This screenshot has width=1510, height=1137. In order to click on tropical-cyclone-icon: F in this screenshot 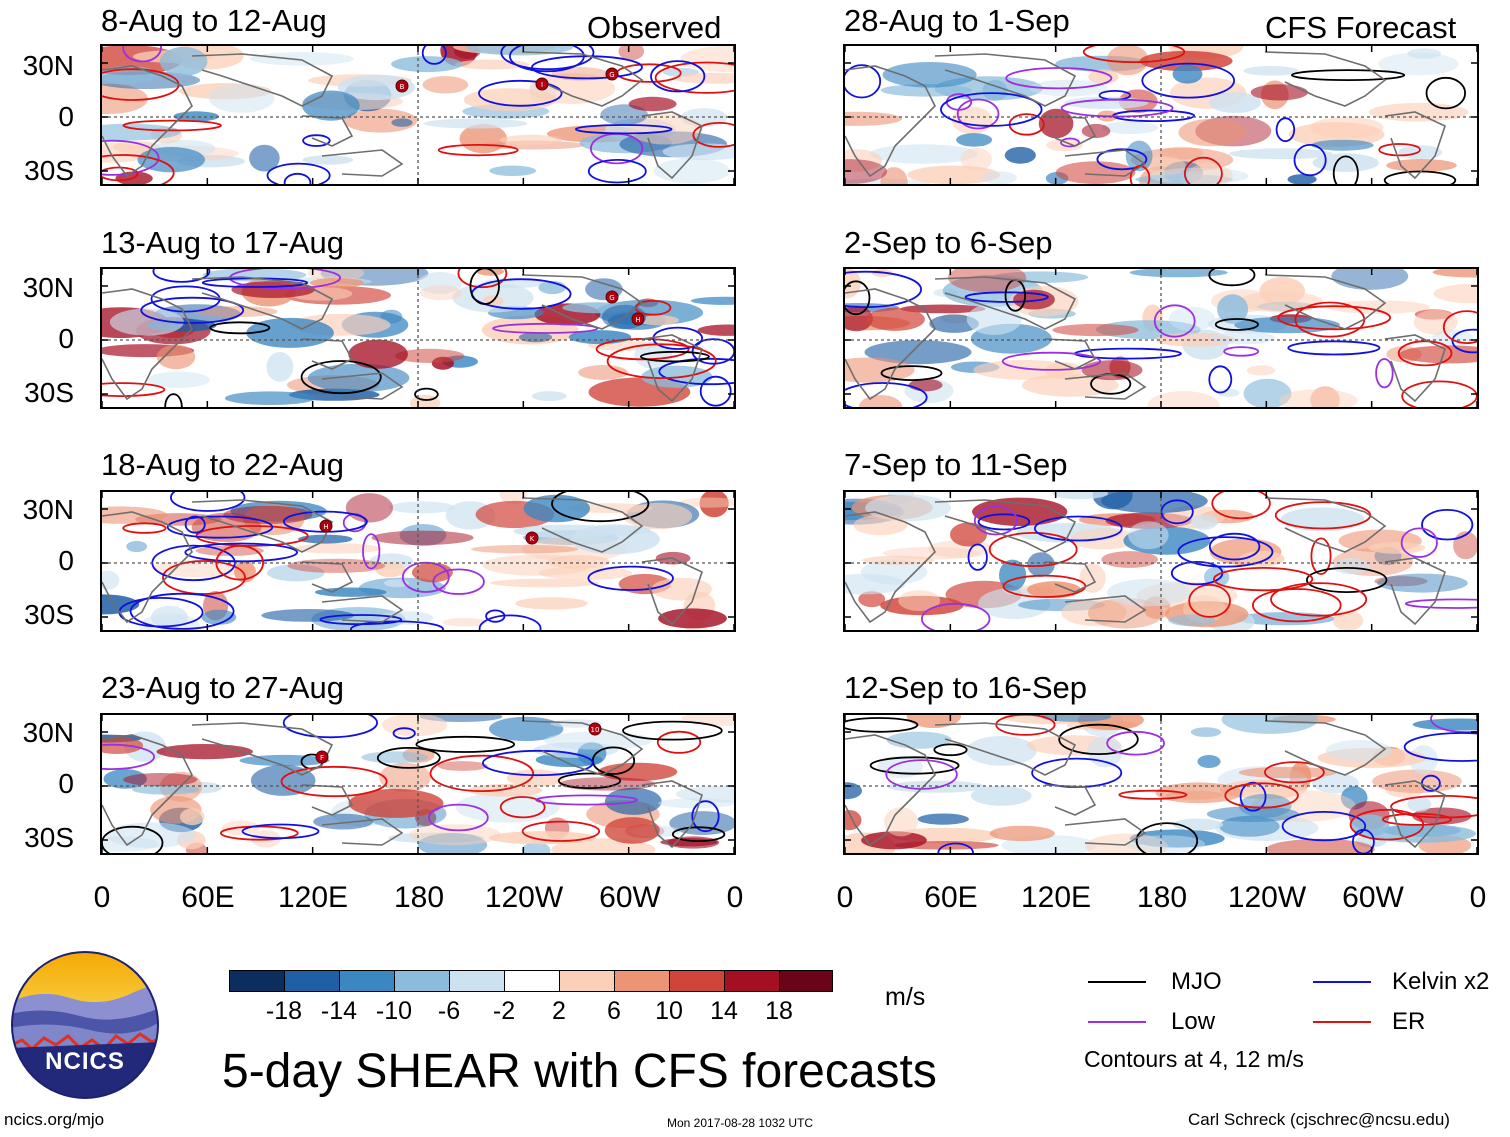, I will do `click(322, 757)`.